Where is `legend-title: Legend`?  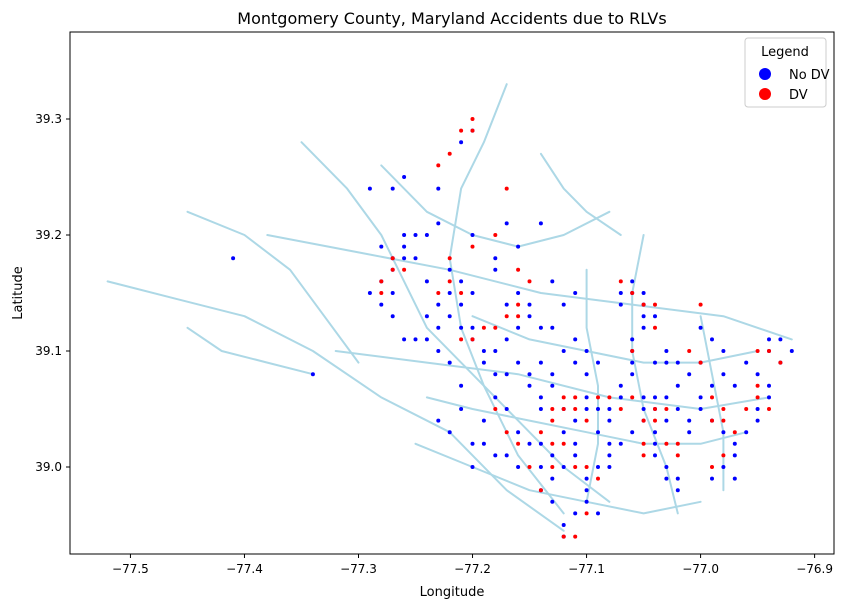 legend-title: Legend is located at coordinates (785, 52).